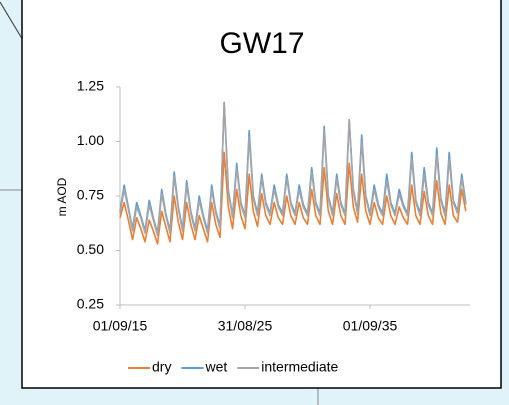 This screenshot has width=509, height=405. I want to click on y-tick-label: 1.25, so click(90, 86).